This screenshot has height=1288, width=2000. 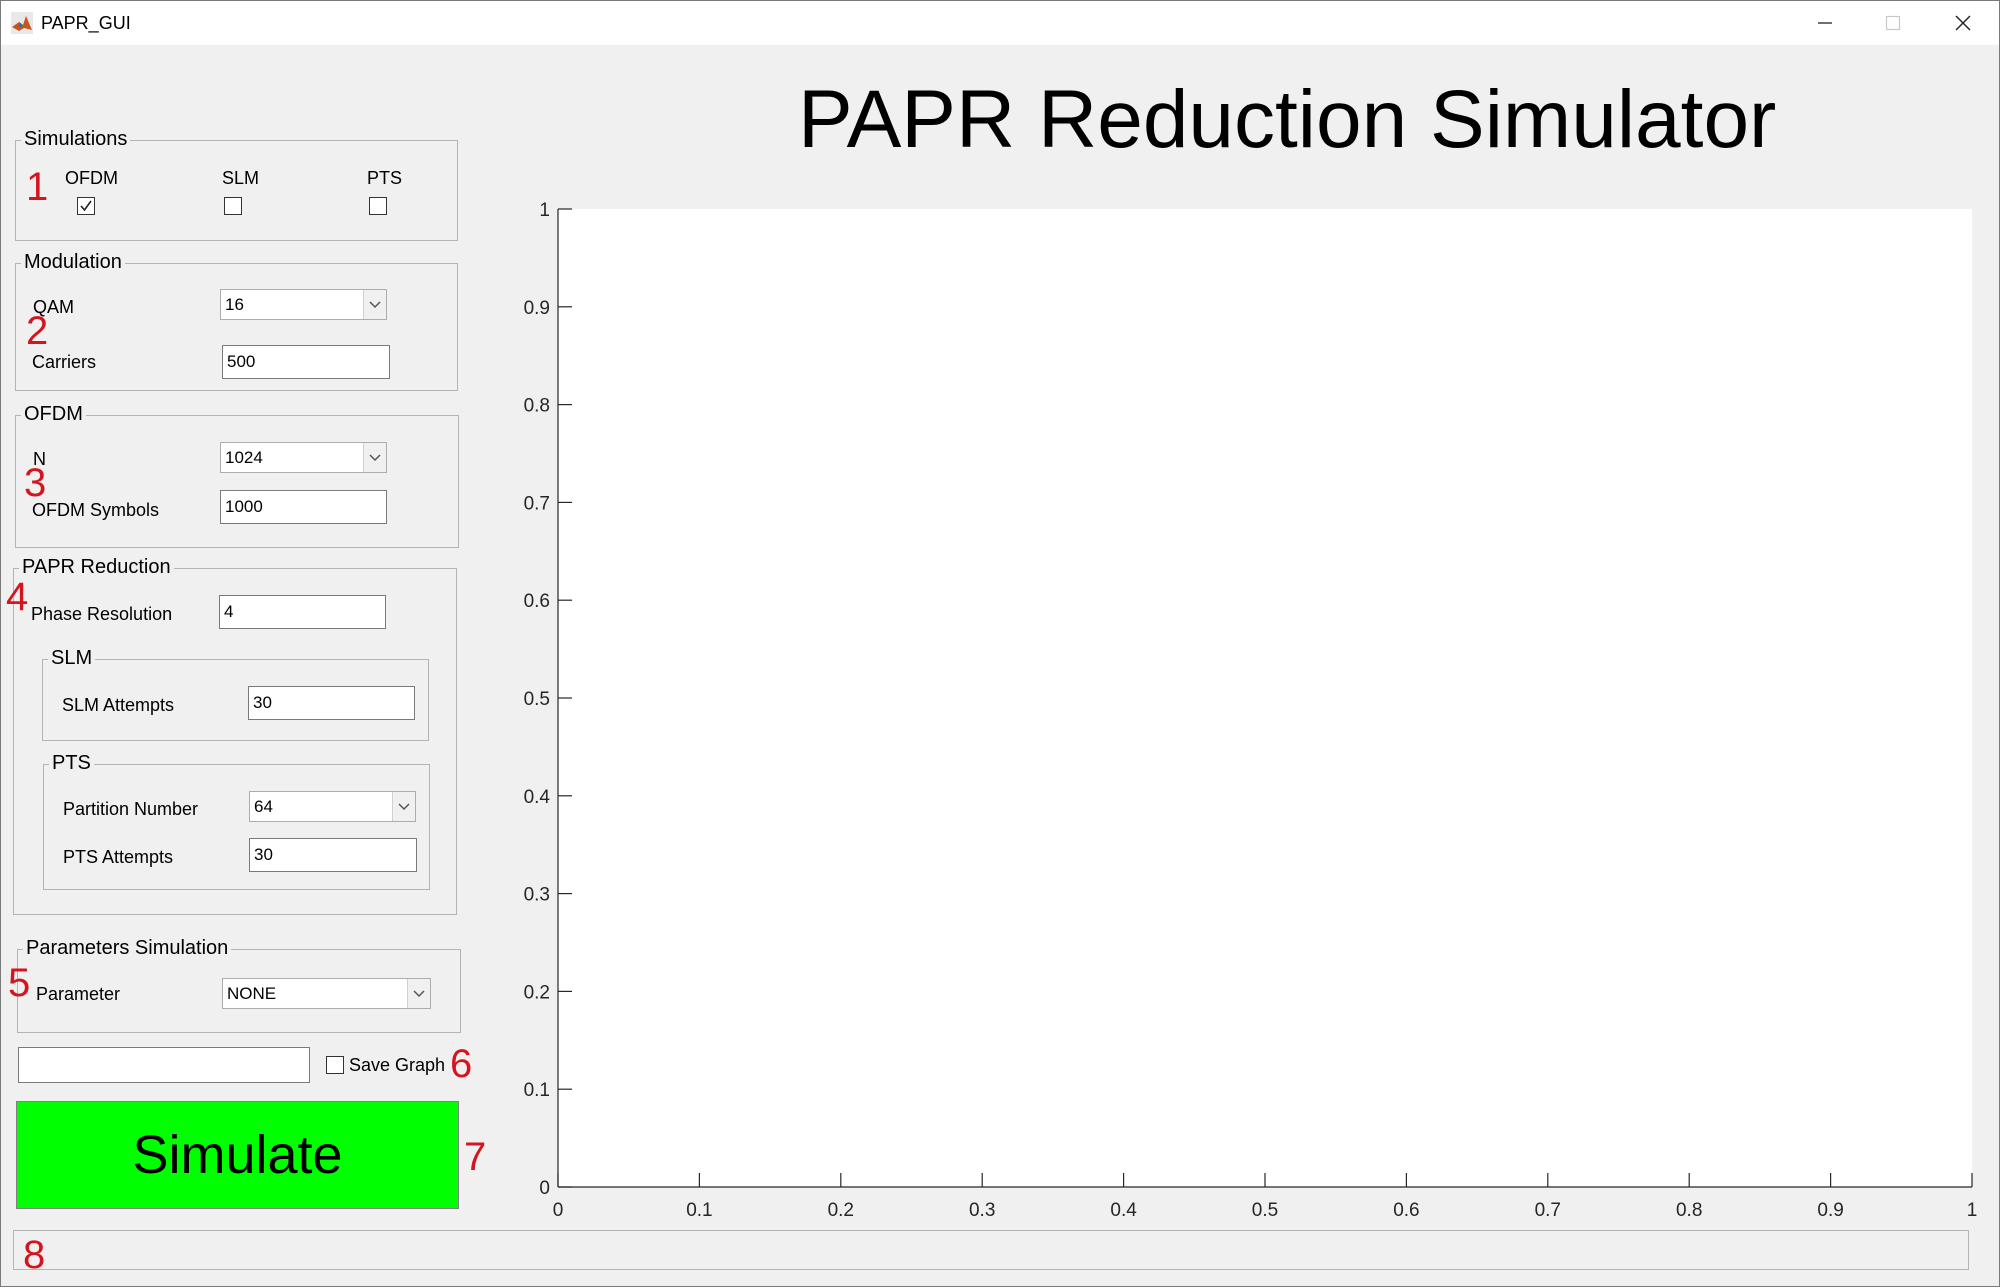 I want to click on x-tick-label: 0.6, so click(x=1406, y=1210).